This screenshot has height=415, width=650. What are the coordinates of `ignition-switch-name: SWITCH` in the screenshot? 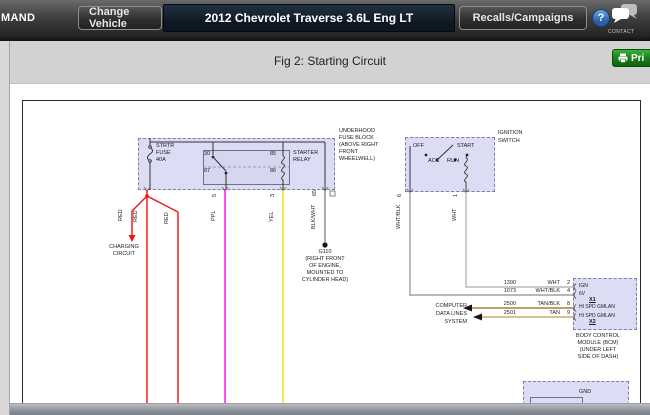 It's located at (509, 141).